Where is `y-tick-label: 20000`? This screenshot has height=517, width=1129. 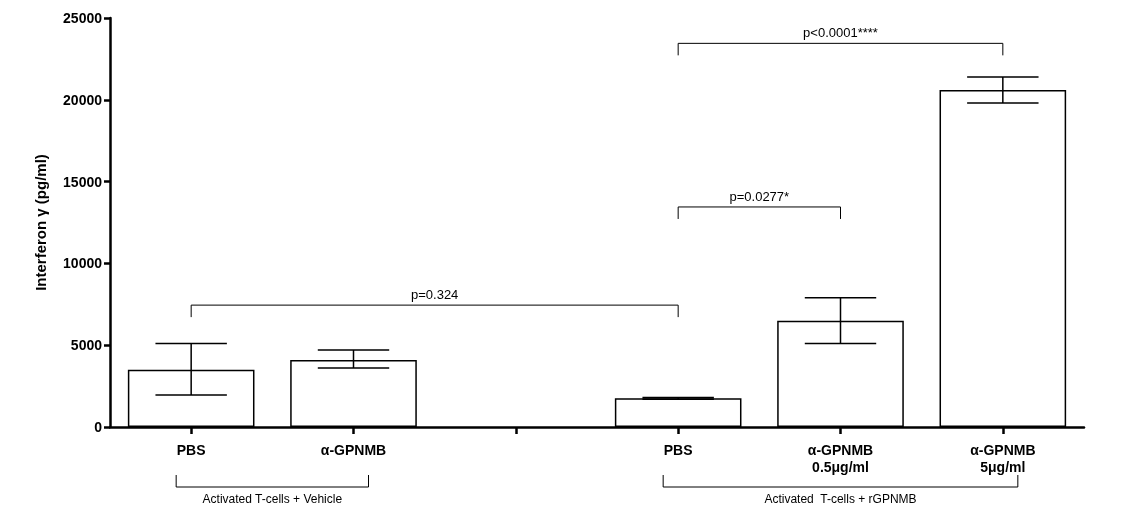 y-tick-label: 20000 is located at coordinates (83, 99).